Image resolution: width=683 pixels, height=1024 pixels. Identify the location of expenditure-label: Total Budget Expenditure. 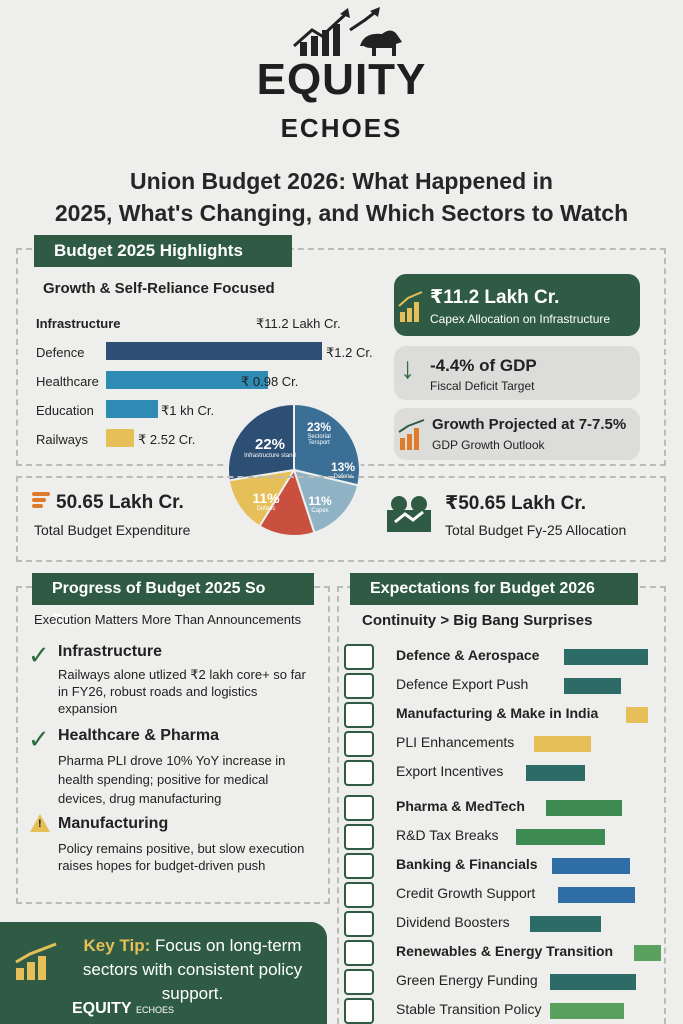
(112, 530).